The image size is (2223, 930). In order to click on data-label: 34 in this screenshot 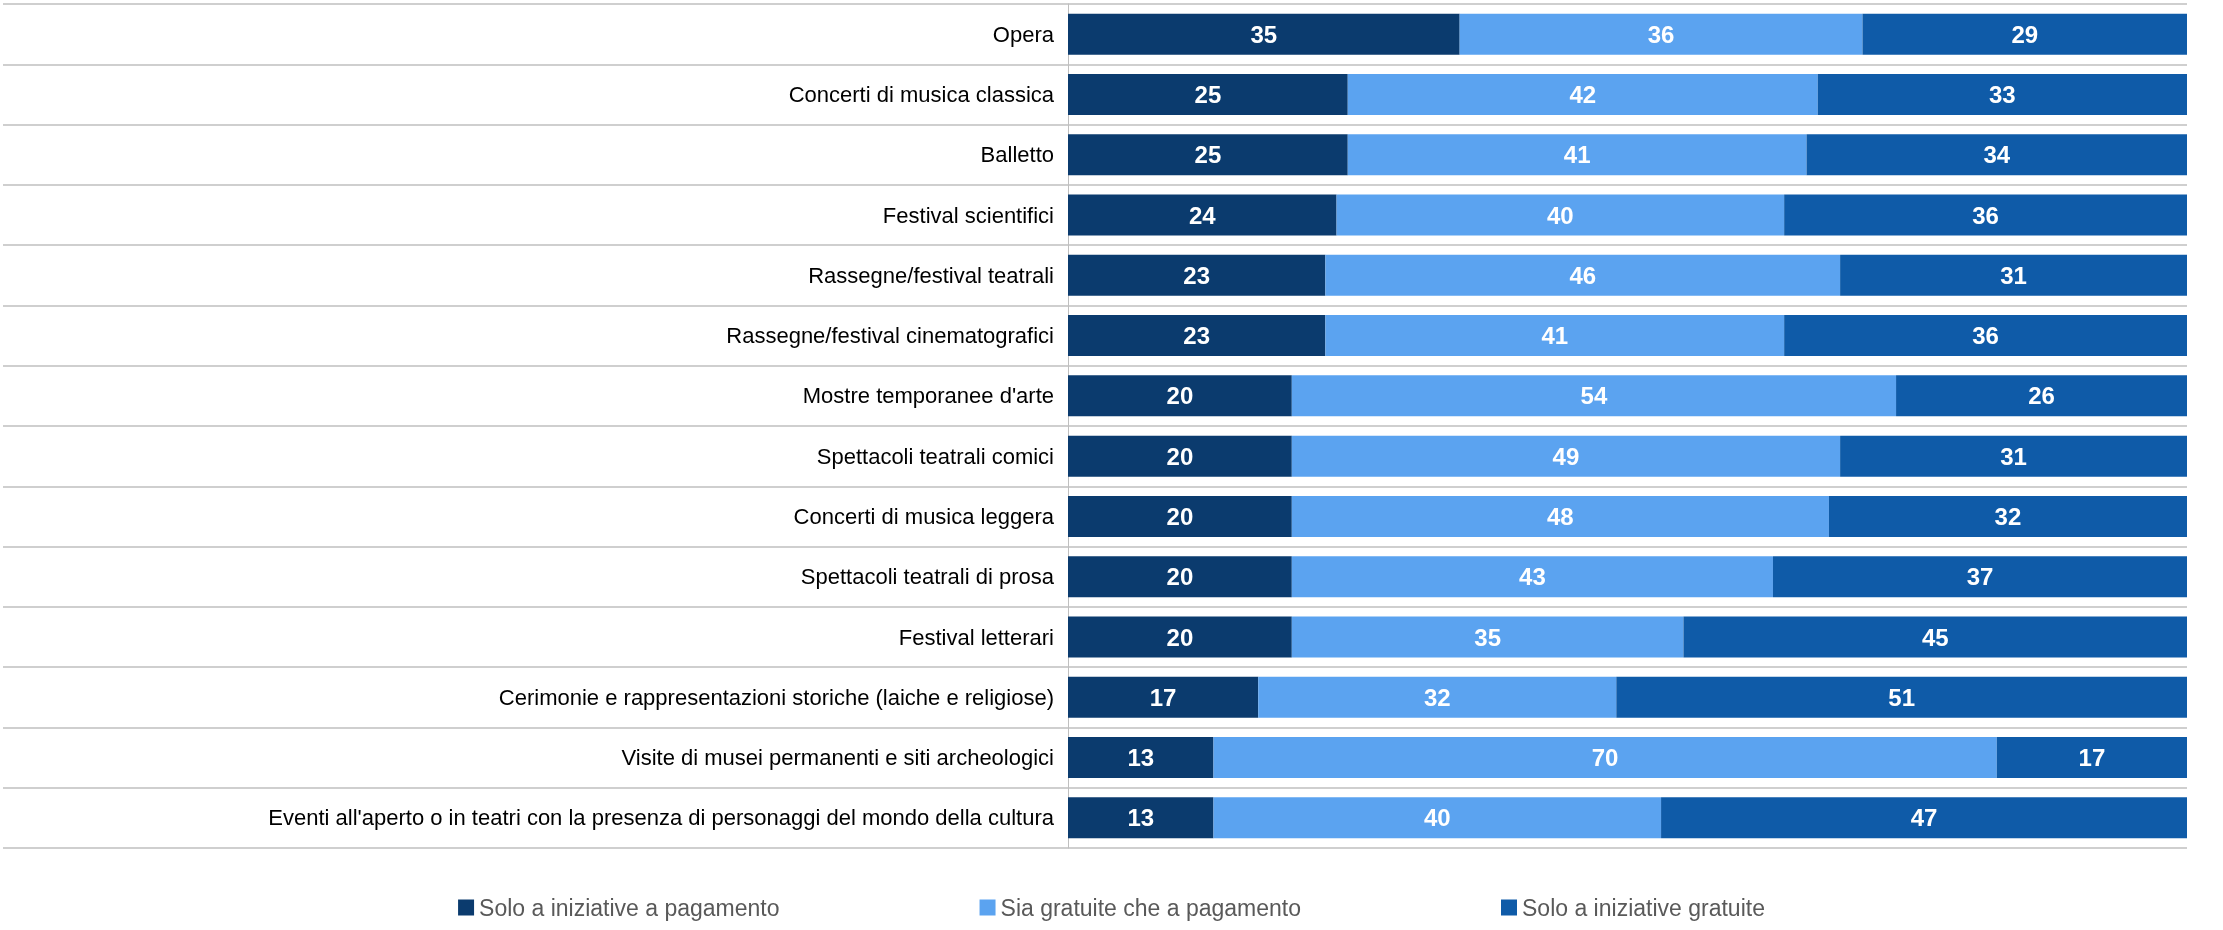, I will do `click(1997, 155)`.